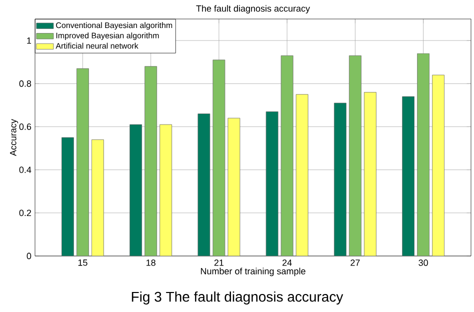  Describe the element at coordinates (83, 263) in the screenshot. I see `x-tick-label: 15` at that location.